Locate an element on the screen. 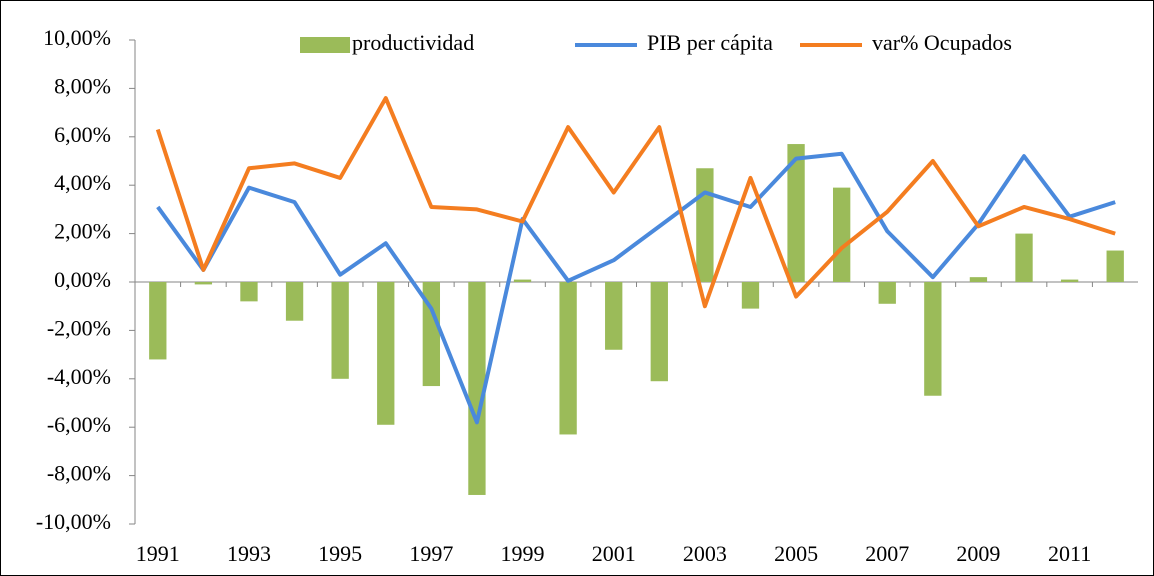 Image resolution: width=1154 pixels, height=576 pixels. x-tick-label: 1993 is located at coordinates (249, 553).